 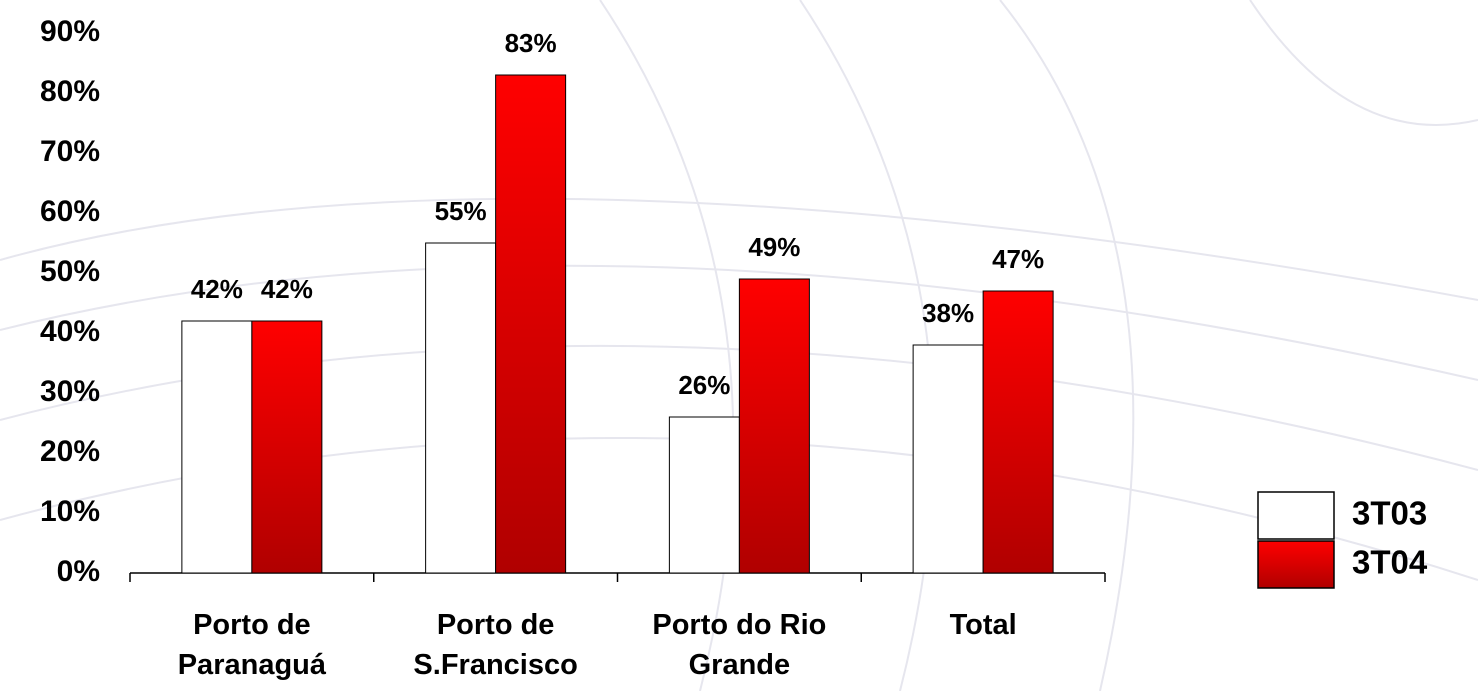 I want to click on data-label: 49%, so click(x=774, y=247).